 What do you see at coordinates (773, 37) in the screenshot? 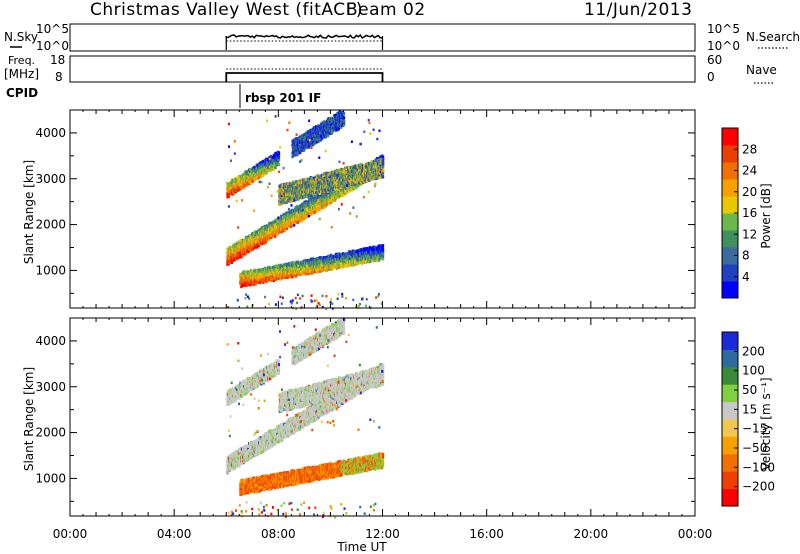
I see `nsearch-label: N.Search` at bounding box center [773, 37].